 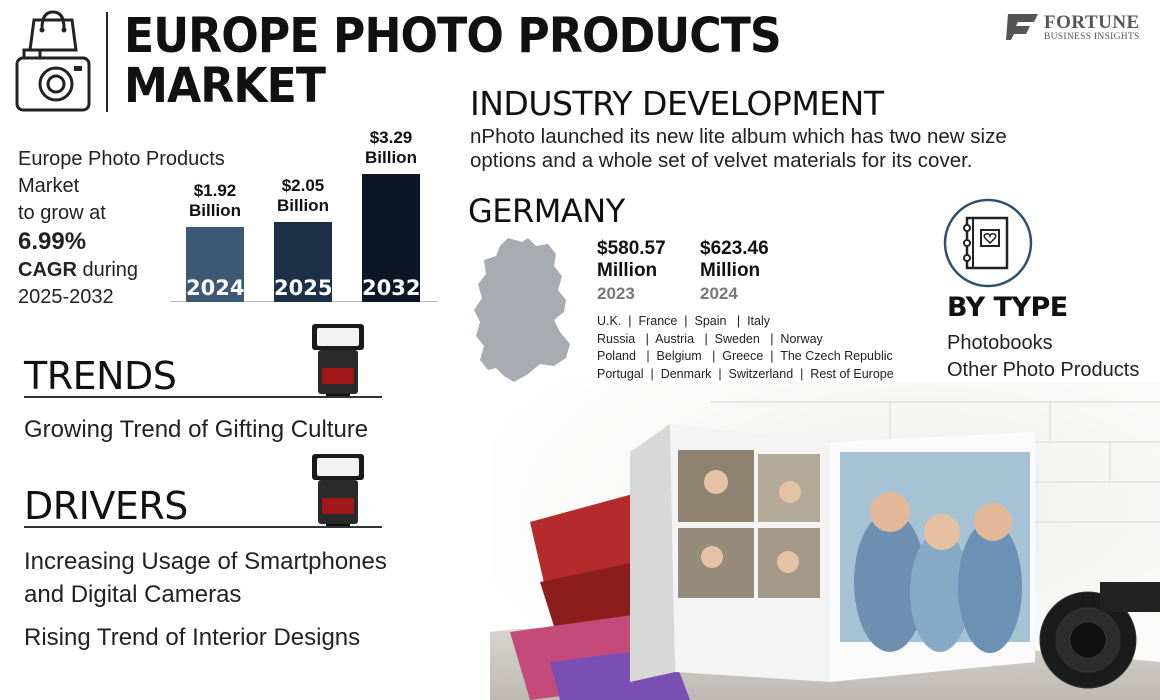 What do you see at coordinates (215, 241) in the screenshot?
I see `bar-2024: 2024 $1.92 Billion` at bounding box center [215, 241].